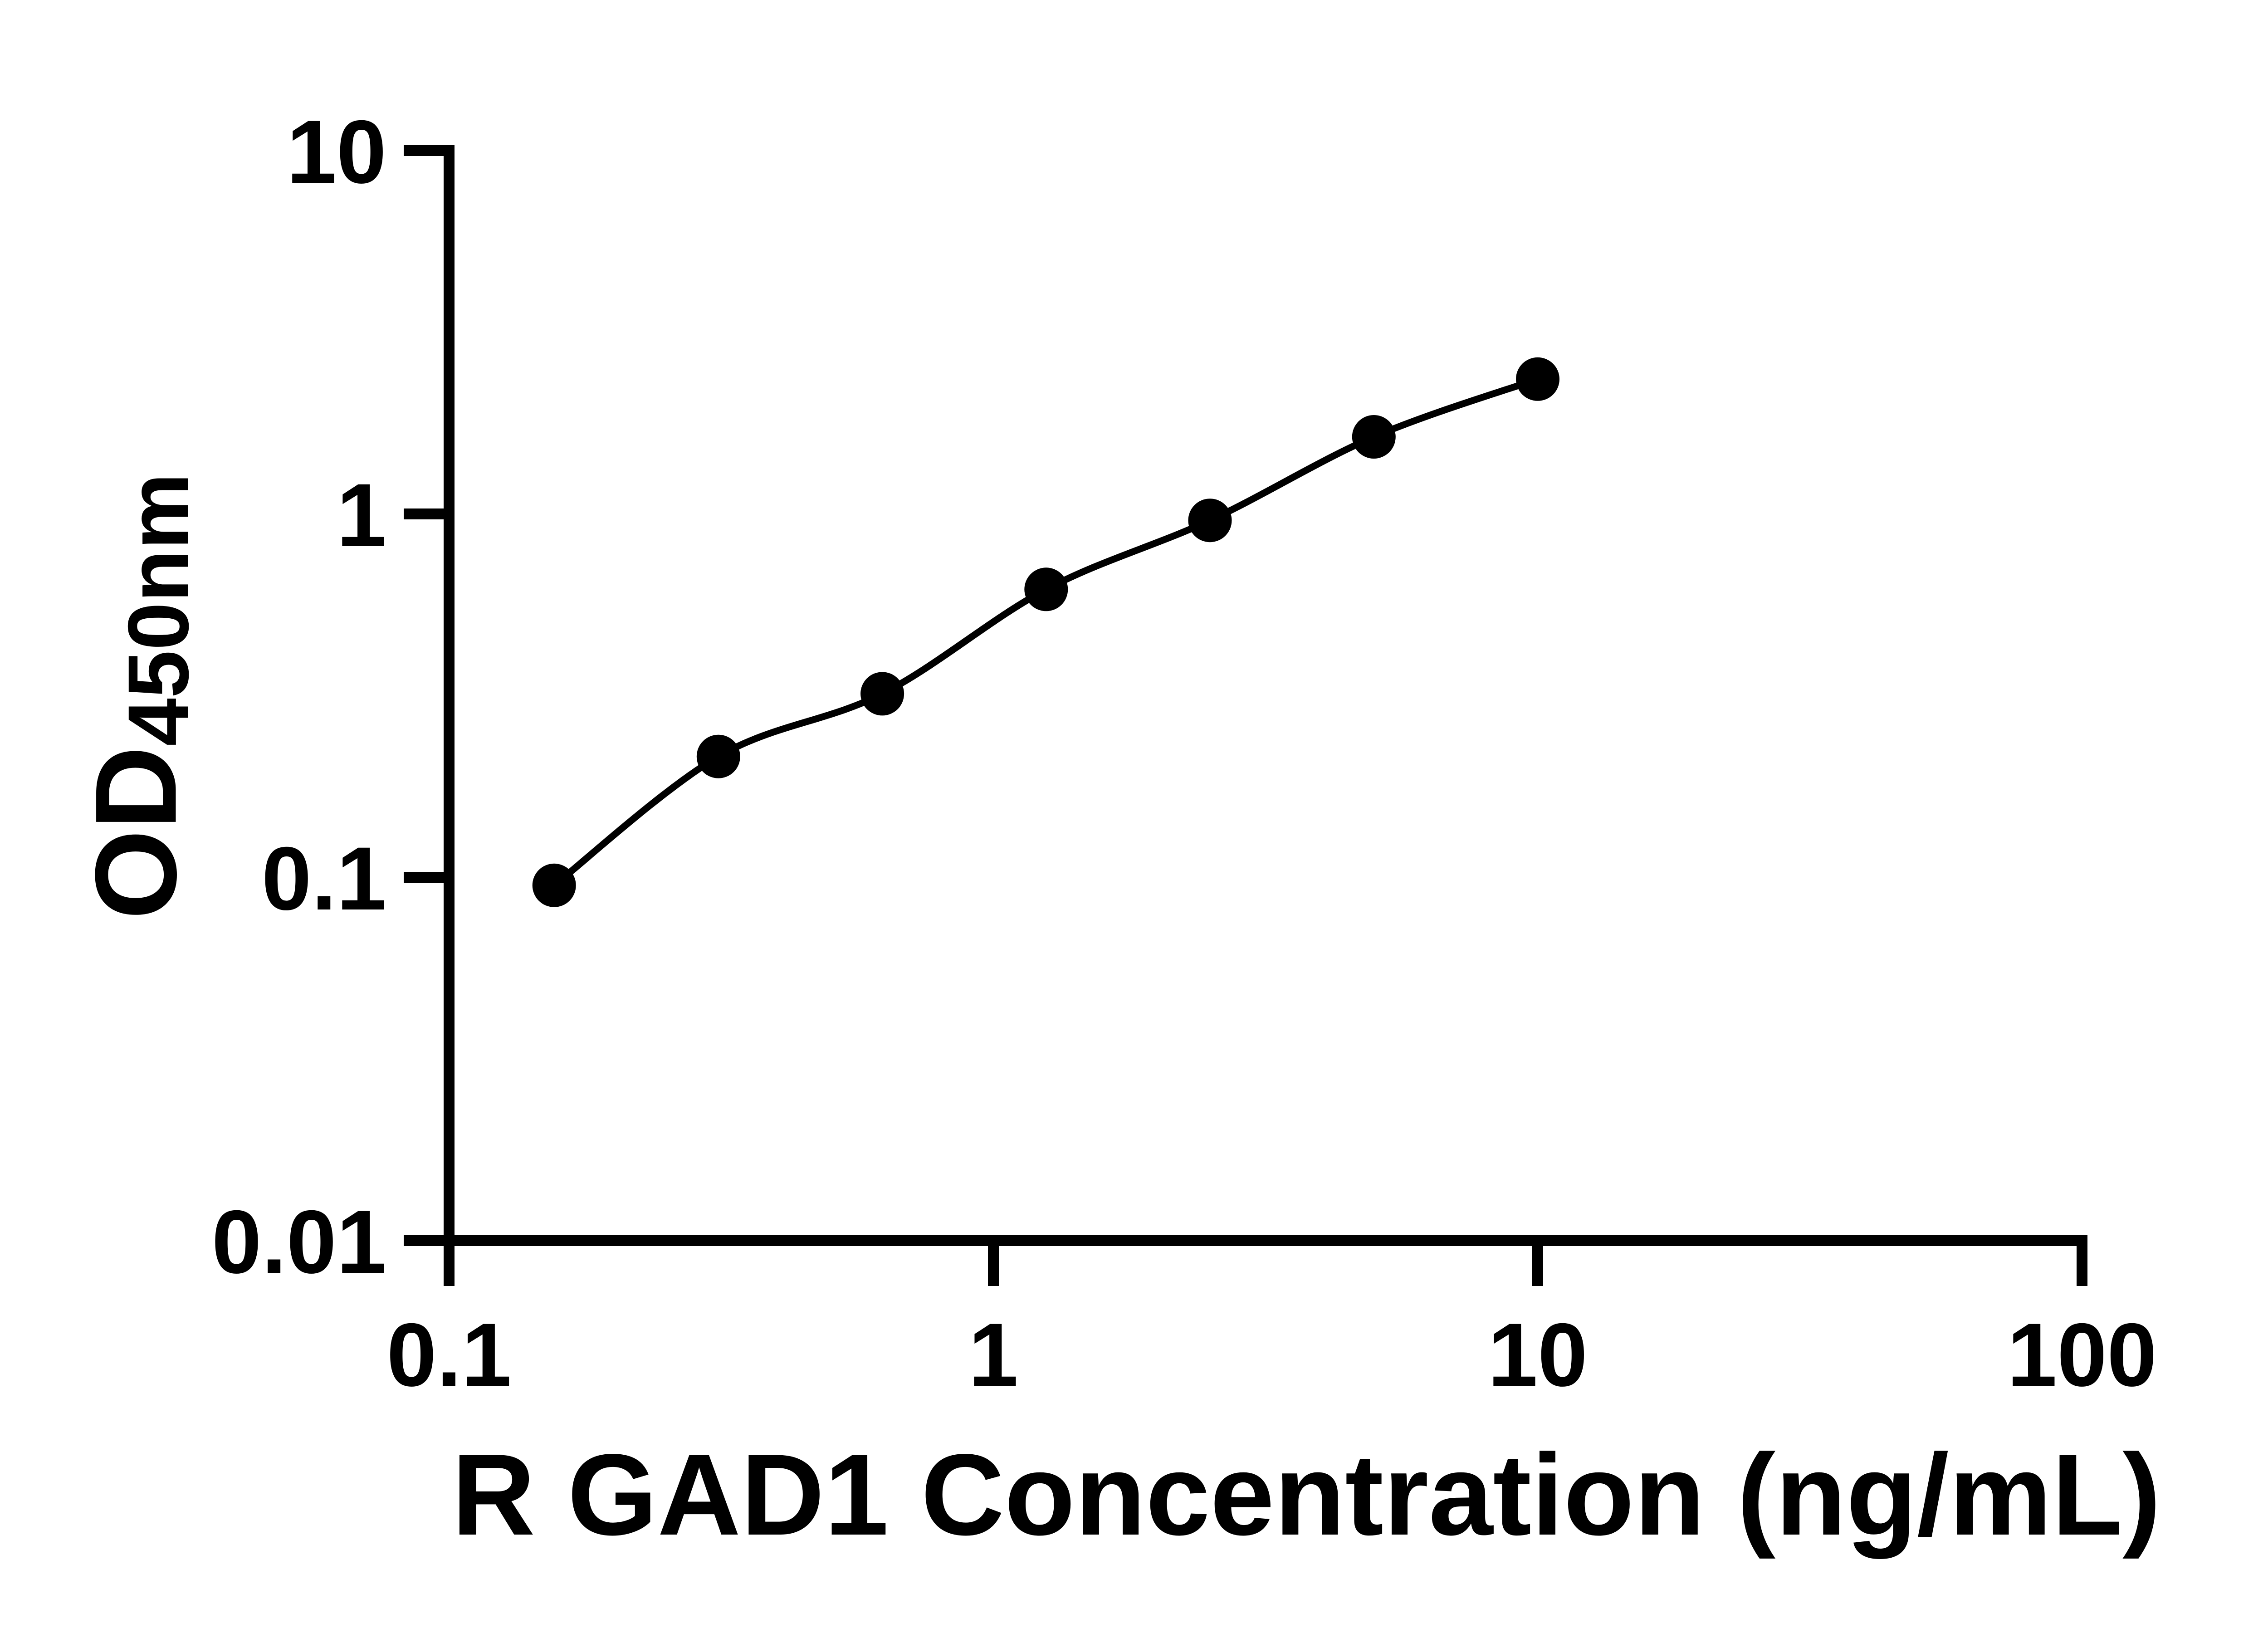  I want to click on y-tick-label: 0.1, so click(324, 878).